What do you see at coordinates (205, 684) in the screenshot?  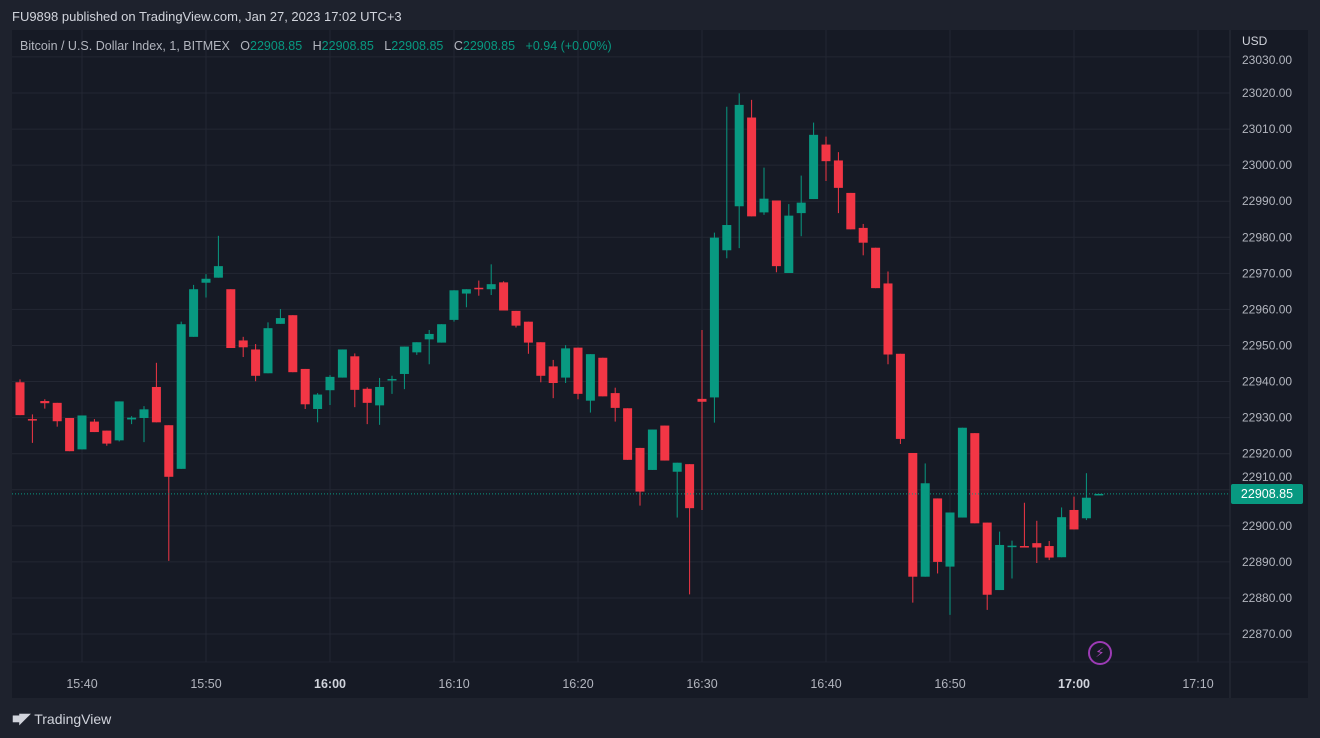 I see `time-tick-label: 15:50` at bounding box center [205, 684].